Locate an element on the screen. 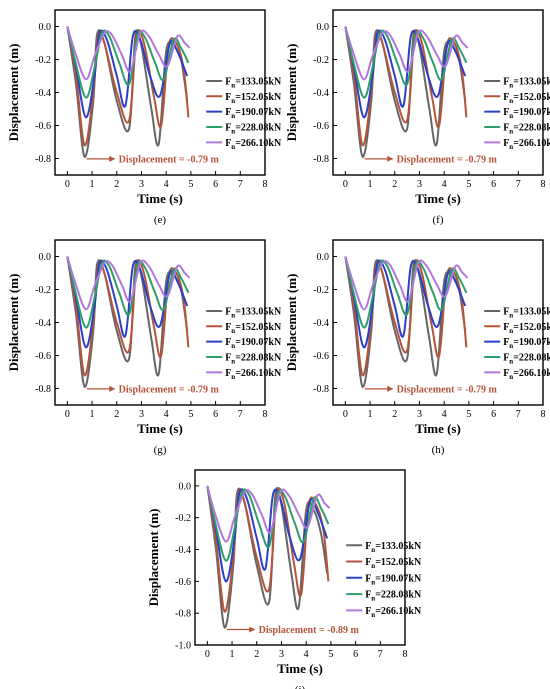 This screenshot has height=689, width=550. plot-frame is located at coordinates (300, 557).